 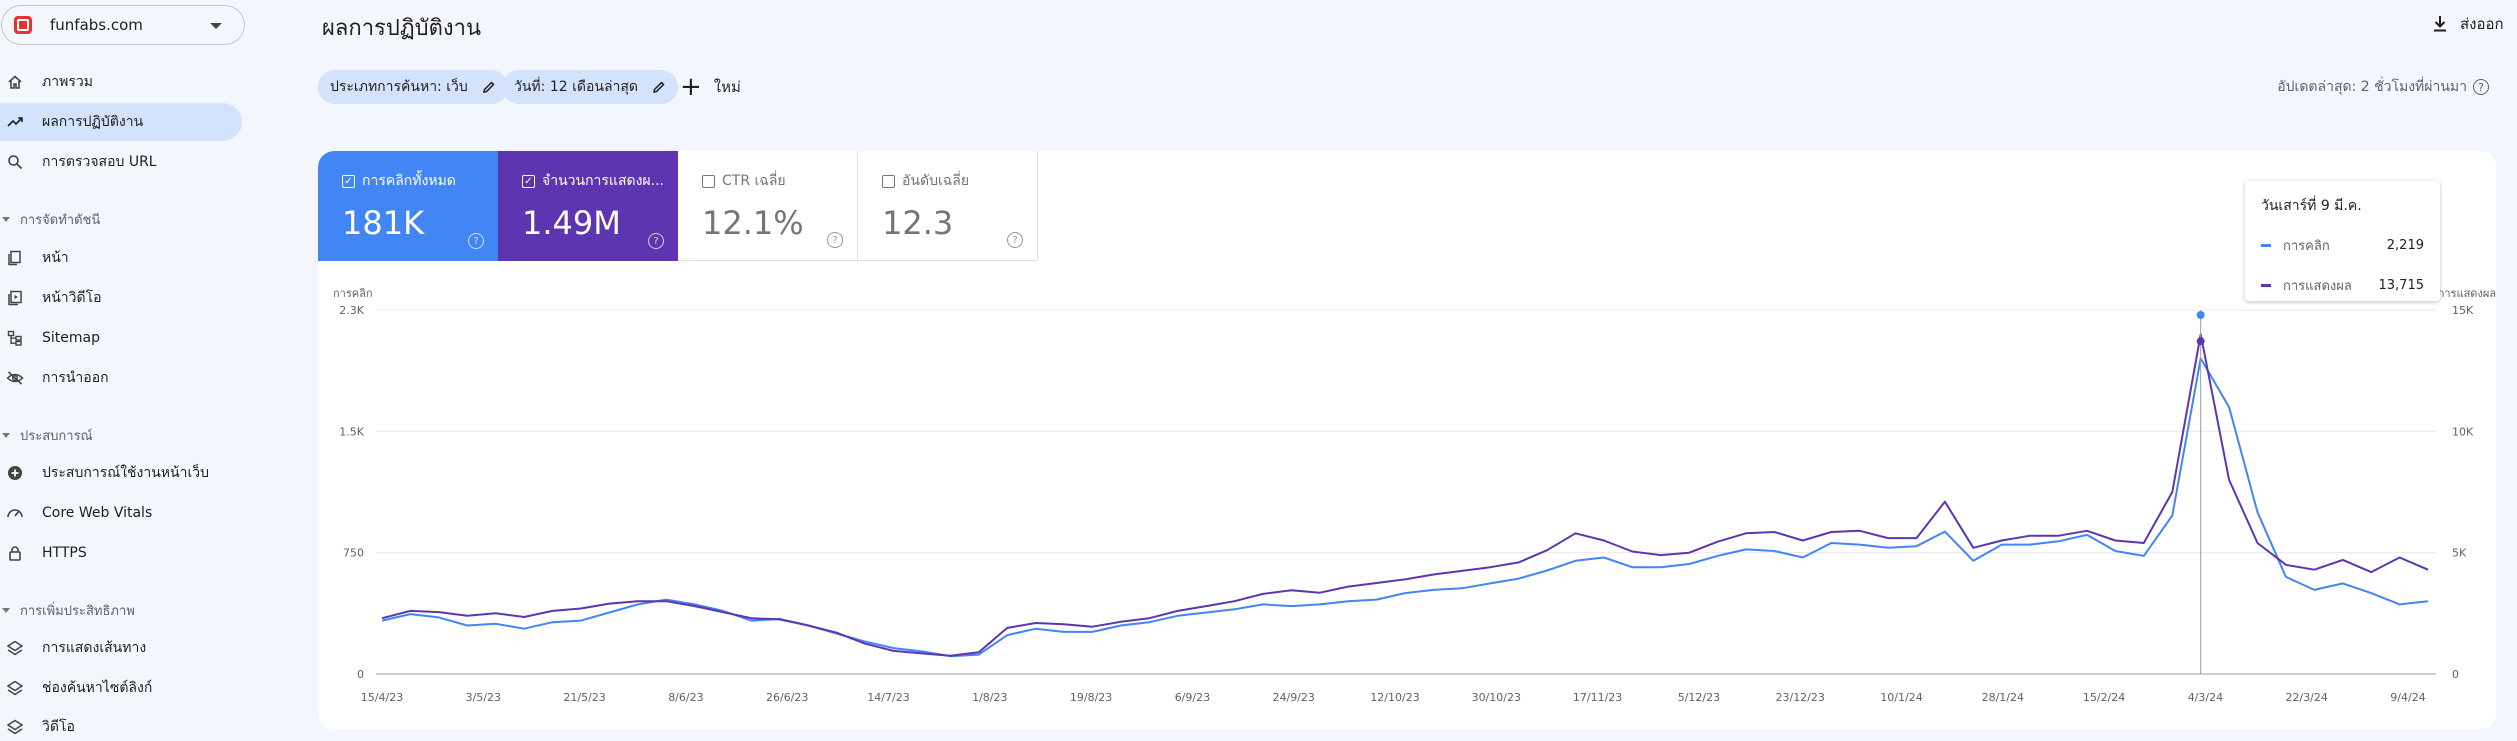 What do you see at coordinates (401, 28) in the screenshot?
I see `page-title: ผลการปฏิบัติงาน` at bounding box center [401, 28].